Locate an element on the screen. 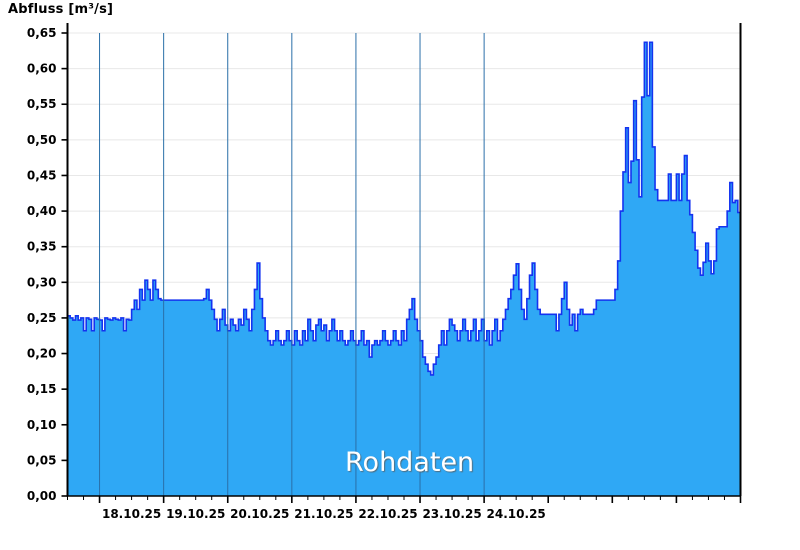 This screenshot has width=800, height=550. x-tick-label: 22.10.25 is located at coordinates (387, 514).